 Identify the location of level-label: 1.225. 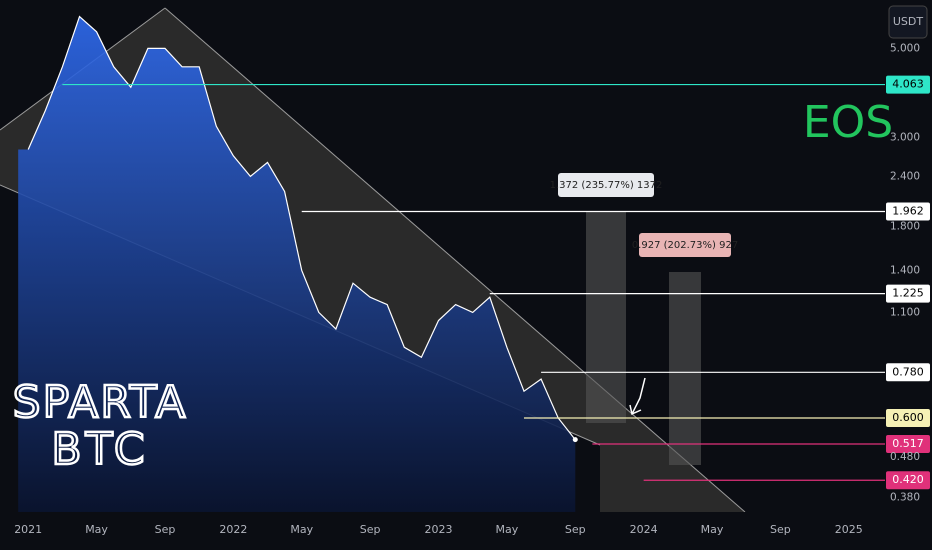
(908, 293).